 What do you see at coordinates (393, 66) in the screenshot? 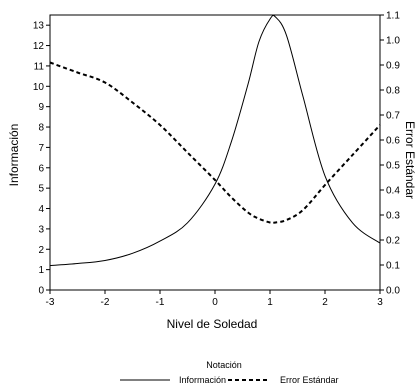
I see `y-right-tick-label: 0.9` at bounding box center [393, 66].